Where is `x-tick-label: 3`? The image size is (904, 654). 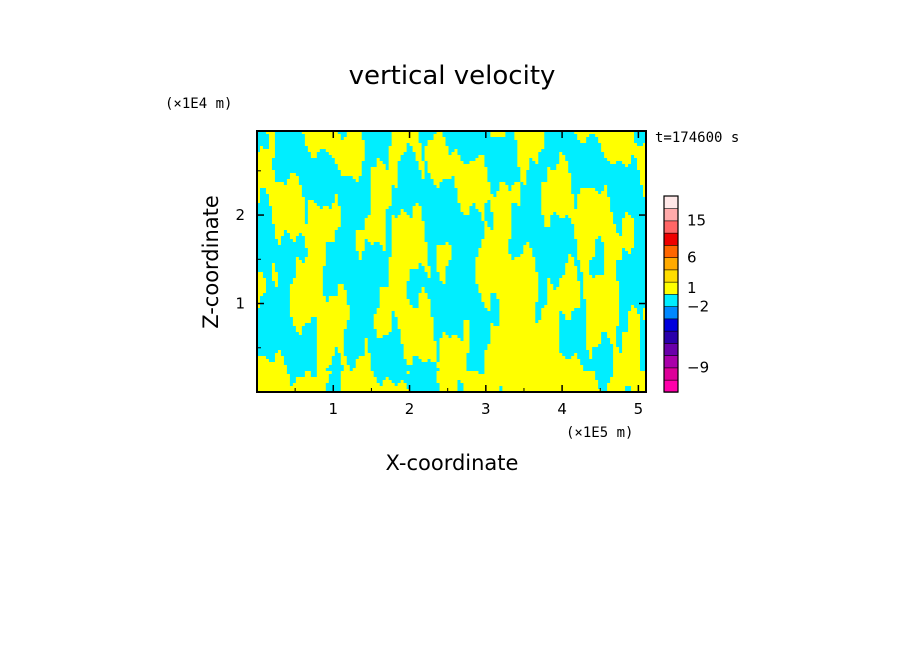
x-tick-label: 3 is located at coordinates (486, 409).